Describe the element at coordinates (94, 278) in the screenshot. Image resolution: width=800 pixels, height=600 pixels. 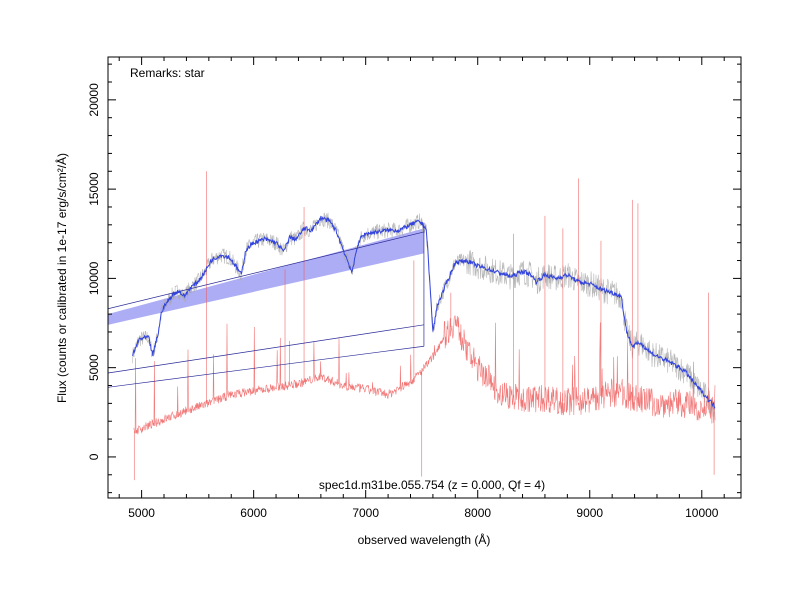
I see `y-tick-label: 10000` at that location.